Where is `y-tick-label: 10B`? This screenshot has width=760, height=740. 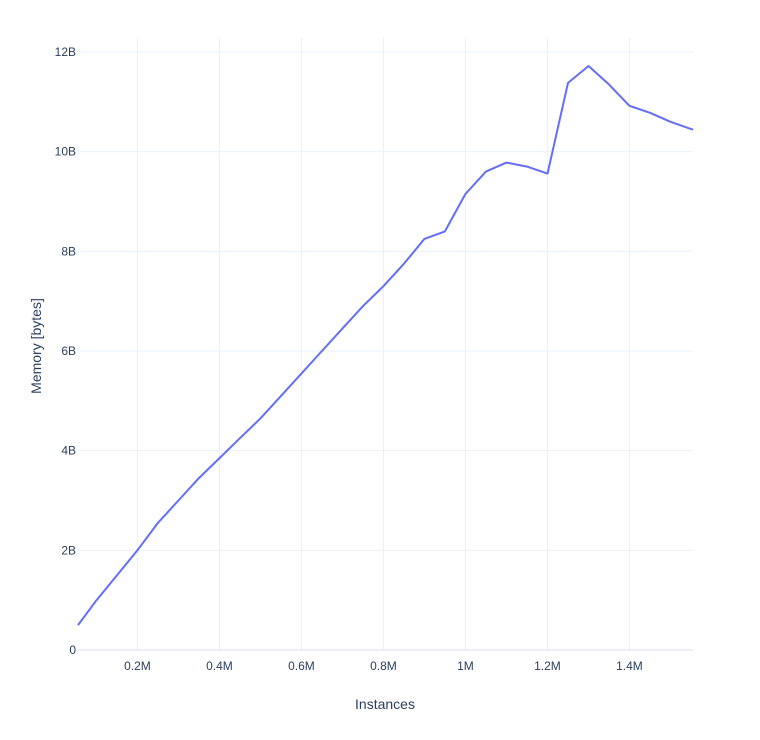
y-tick-label: 10B is located at coordinates (65, 152).